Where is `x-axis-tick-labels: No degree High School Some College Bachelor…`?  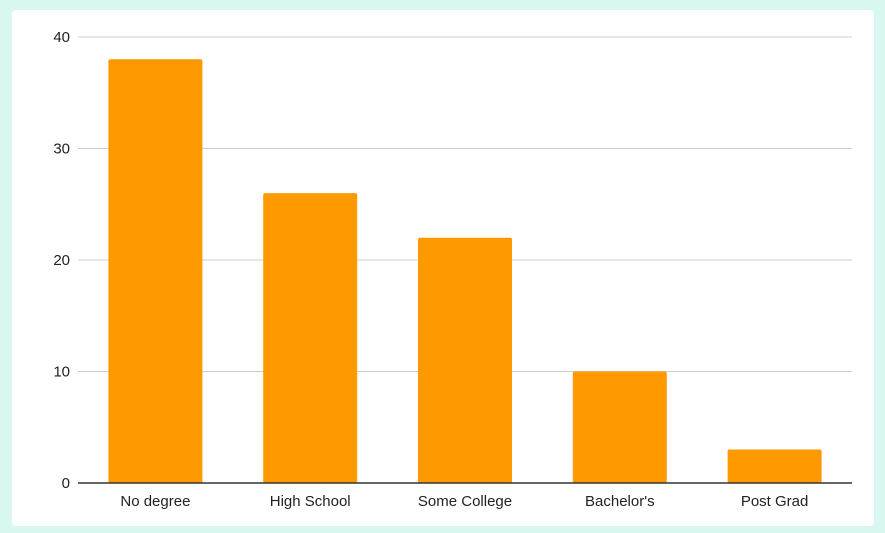
x-axis-tick-labels: No degree High School Some College Bachelor… is located at coordinates (464, 501).